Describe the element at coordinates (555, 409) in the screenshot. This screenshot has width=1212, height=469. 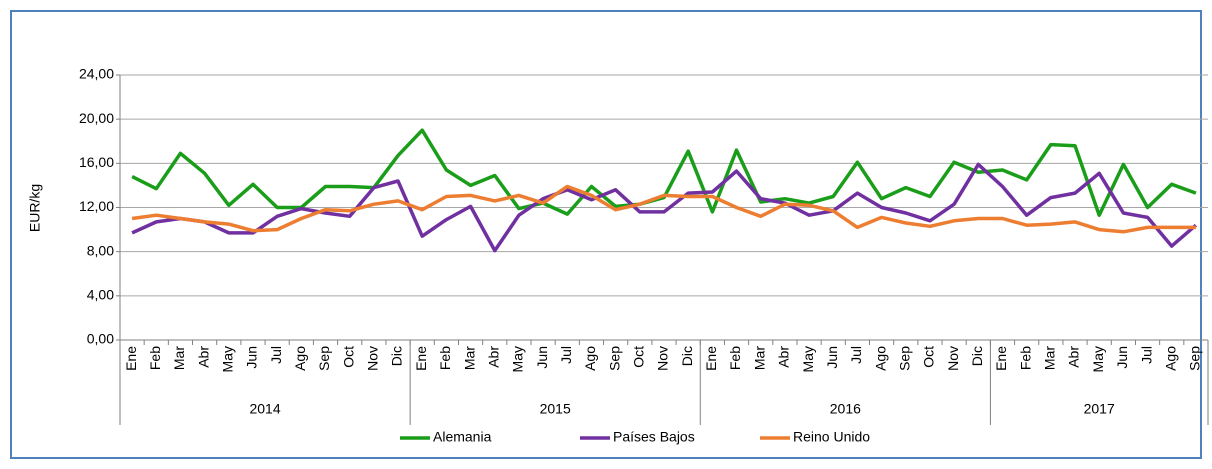
I see `year-label: 2015` at that location.